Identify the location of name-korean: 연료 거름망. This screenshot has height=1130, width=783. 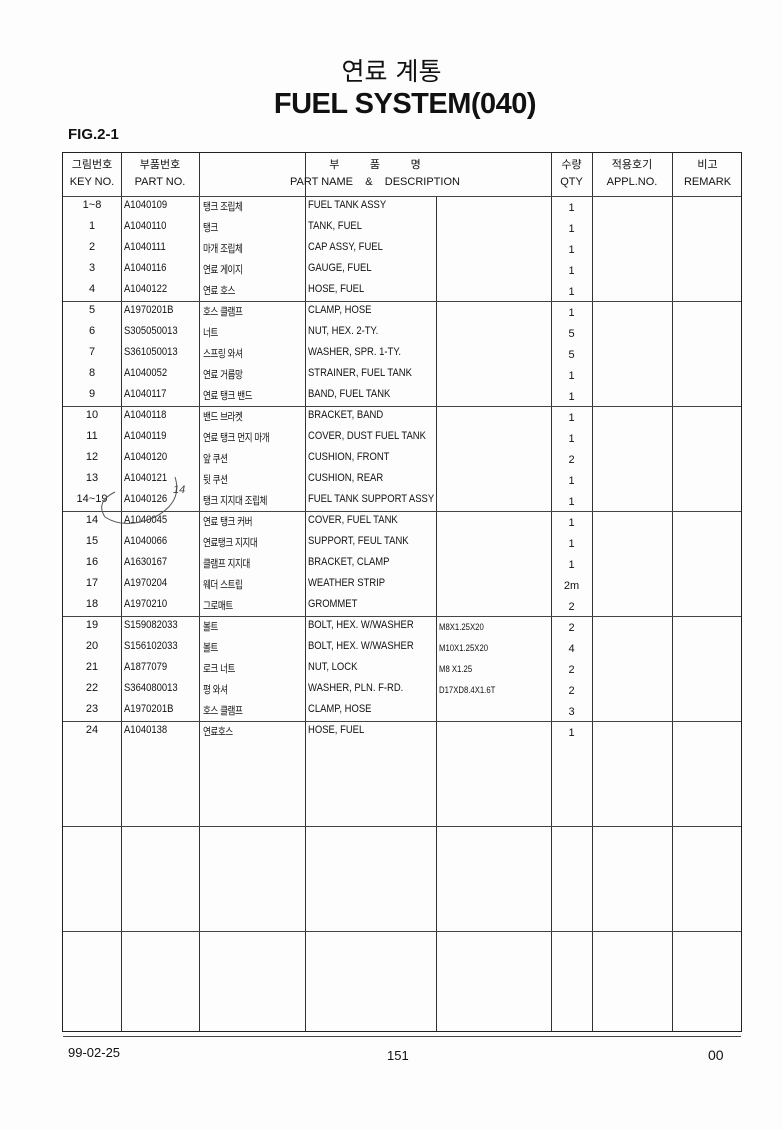
(223, 375).